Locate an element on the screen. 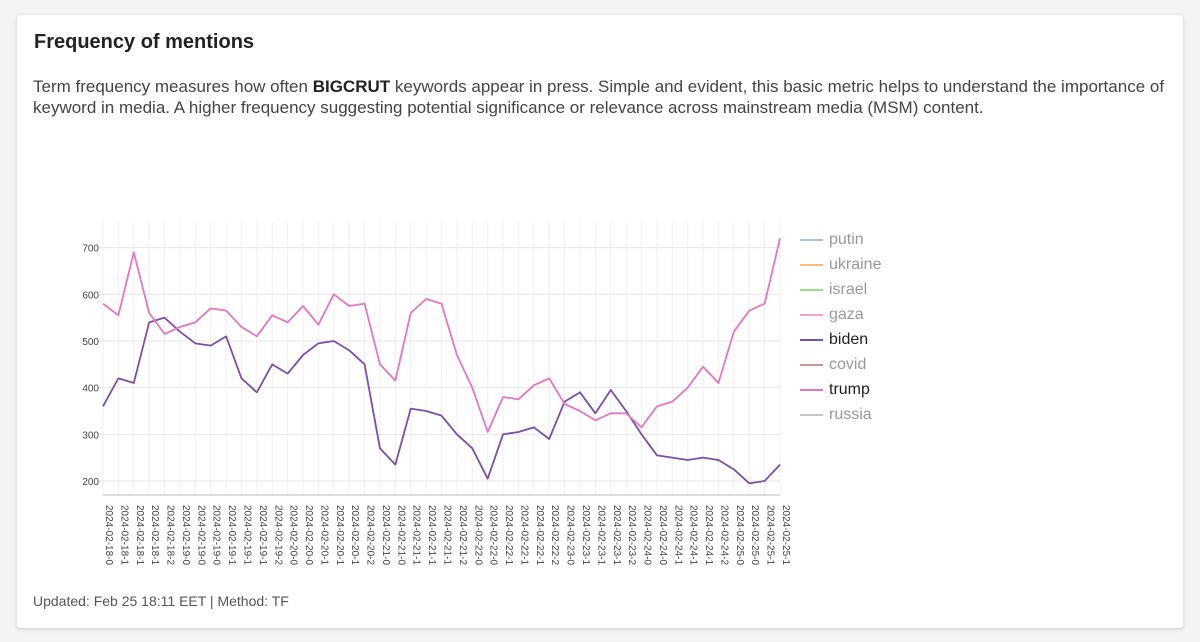 The image size is (1200, 642). y-tick-label: 200 is located at coordinates (90, 482).